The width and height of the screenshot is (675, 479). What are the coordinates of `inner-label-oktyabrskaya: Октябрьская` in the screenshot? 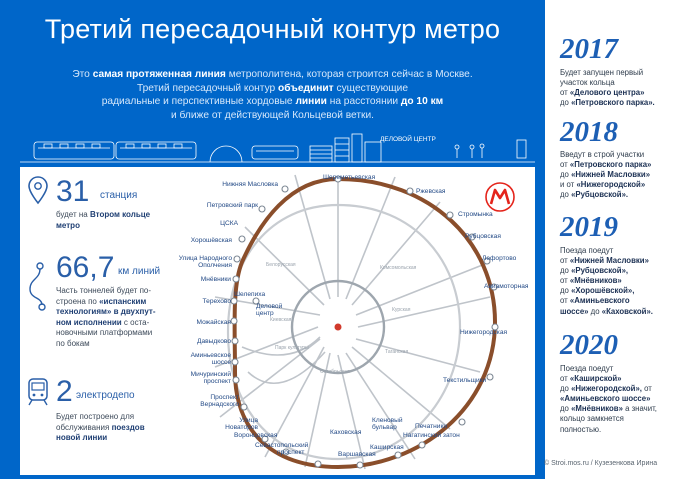 It's located at (335, 372).